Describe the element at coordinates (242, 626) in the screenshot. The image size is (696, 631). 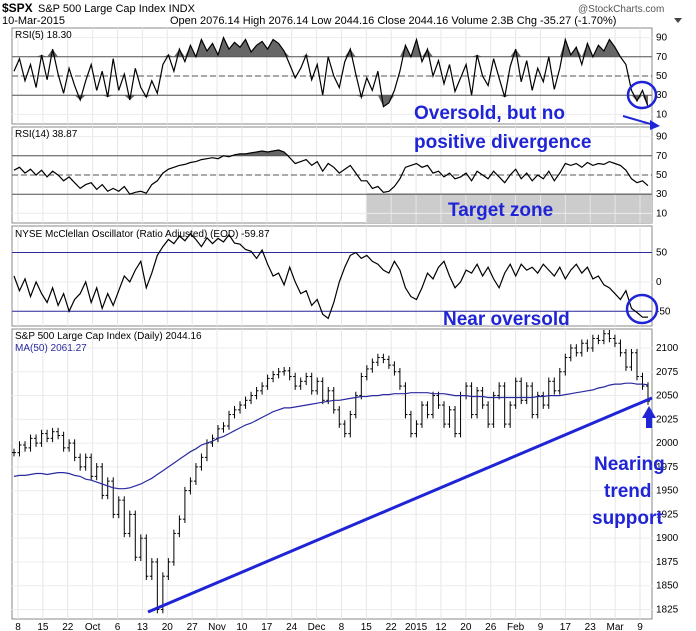
I see `x-tick-label: 10` at that location.